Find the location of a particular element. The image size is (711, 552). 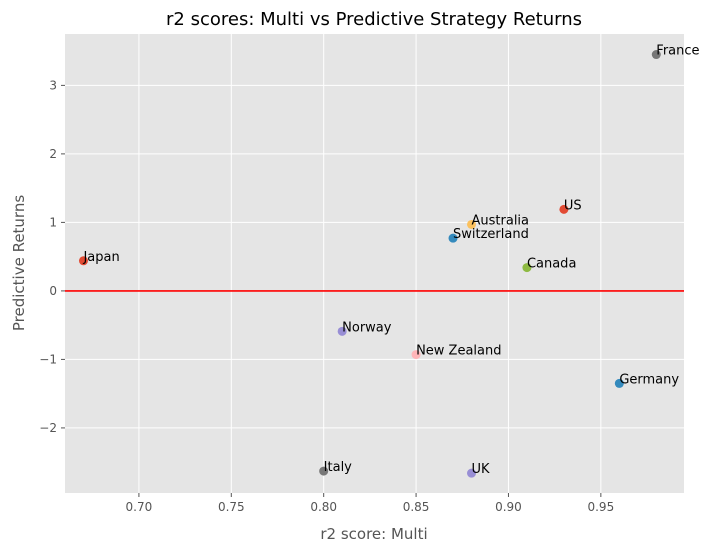

point-label: Australia is located at coordinates (501, 220).